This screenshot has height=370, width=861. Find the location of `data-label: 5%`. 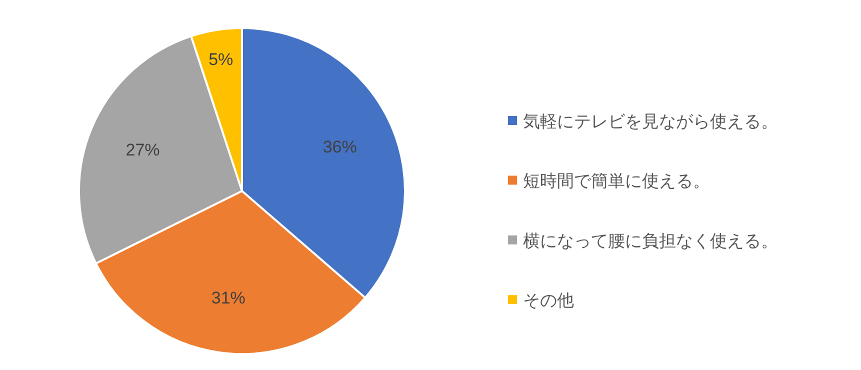

data-label: 5% is located at coordinates (221, 60).